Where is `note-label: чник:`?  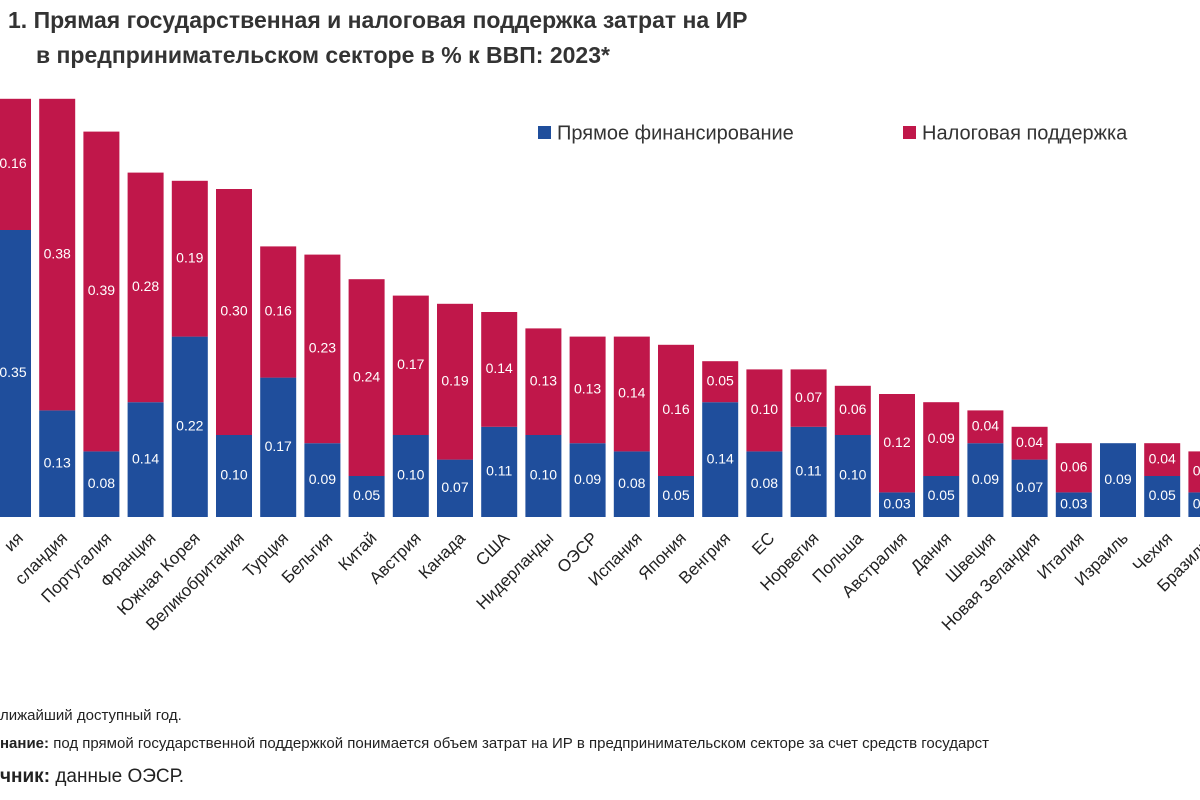 note-label: чник: is located at coordinates (25, 776).